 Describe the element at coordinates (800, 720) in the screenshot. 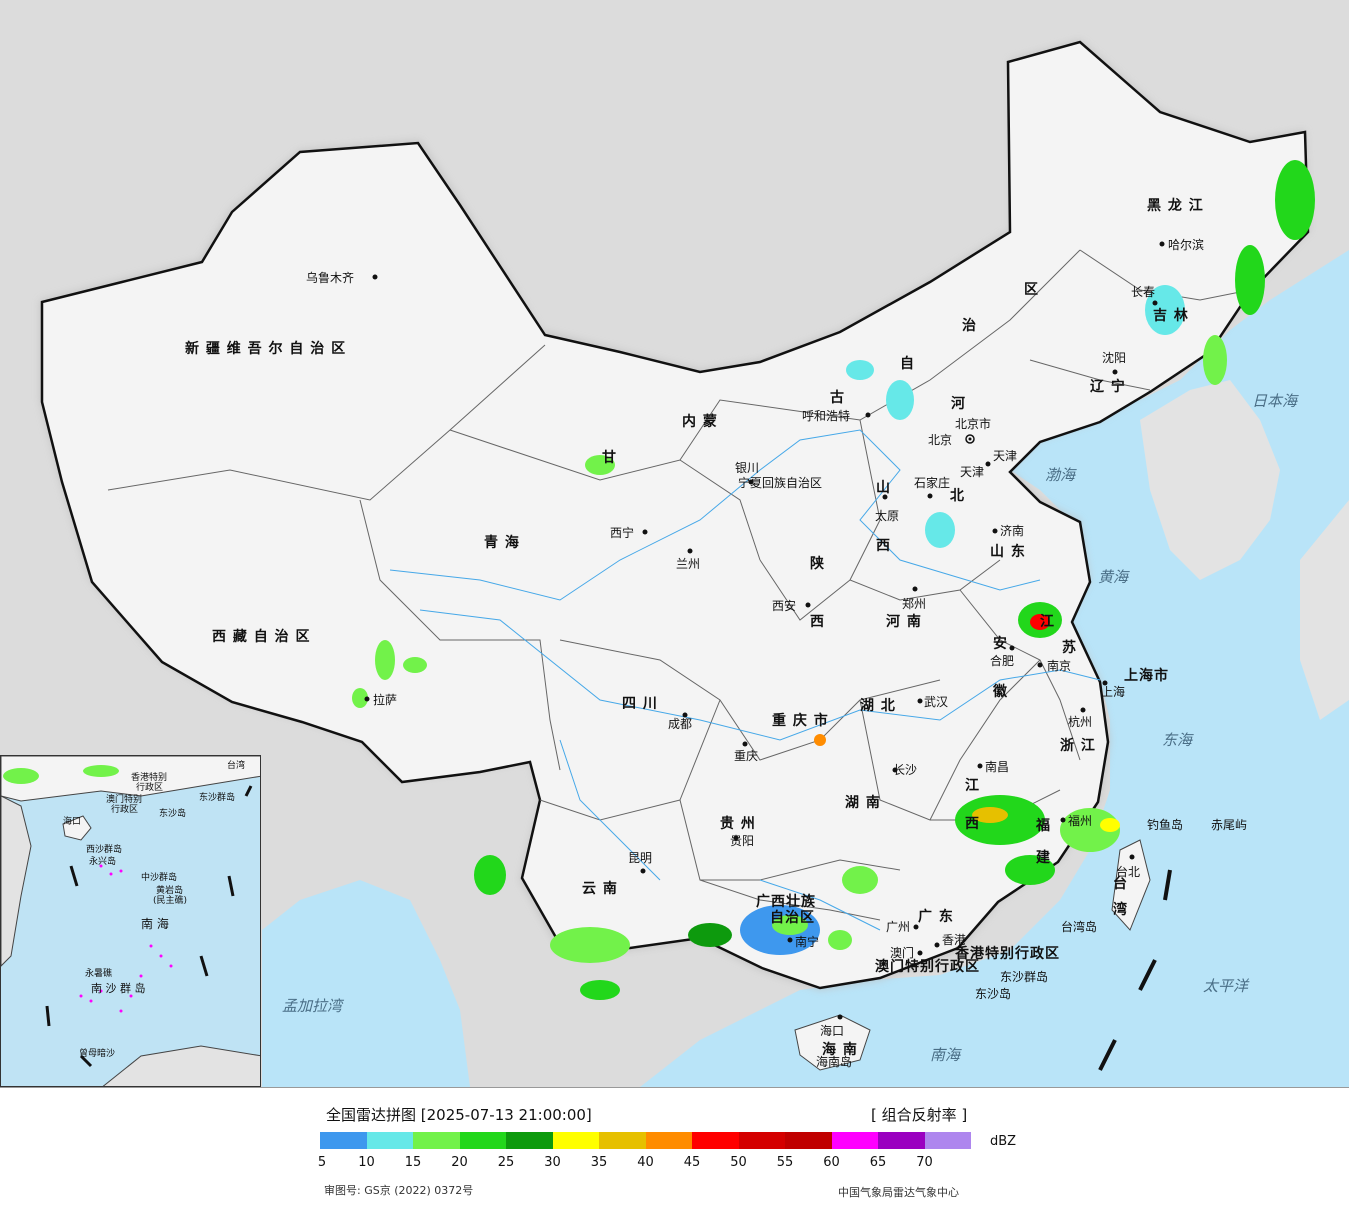

I see `province-label: 重 庆 市` at that location.